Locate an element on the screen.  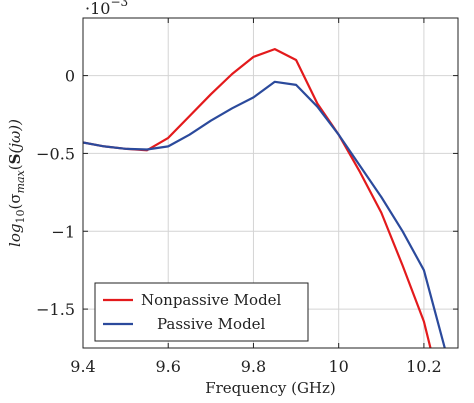
y-label-max: max is located at coordinates (20, 181).